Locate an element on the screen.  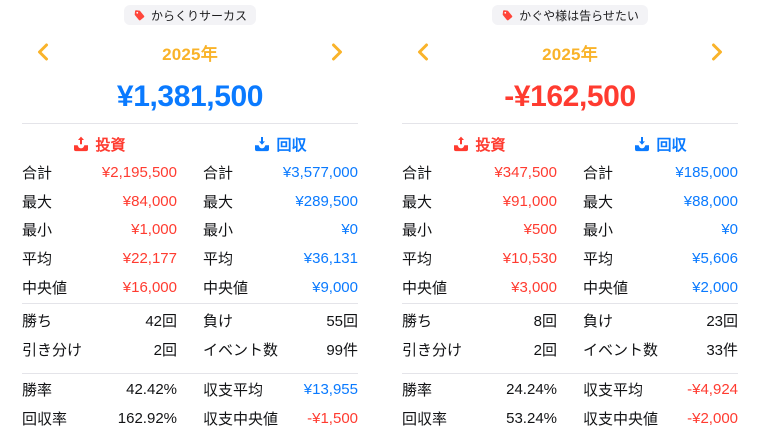
summary-label: 収支中央値 is located at coordinates (241, 420).